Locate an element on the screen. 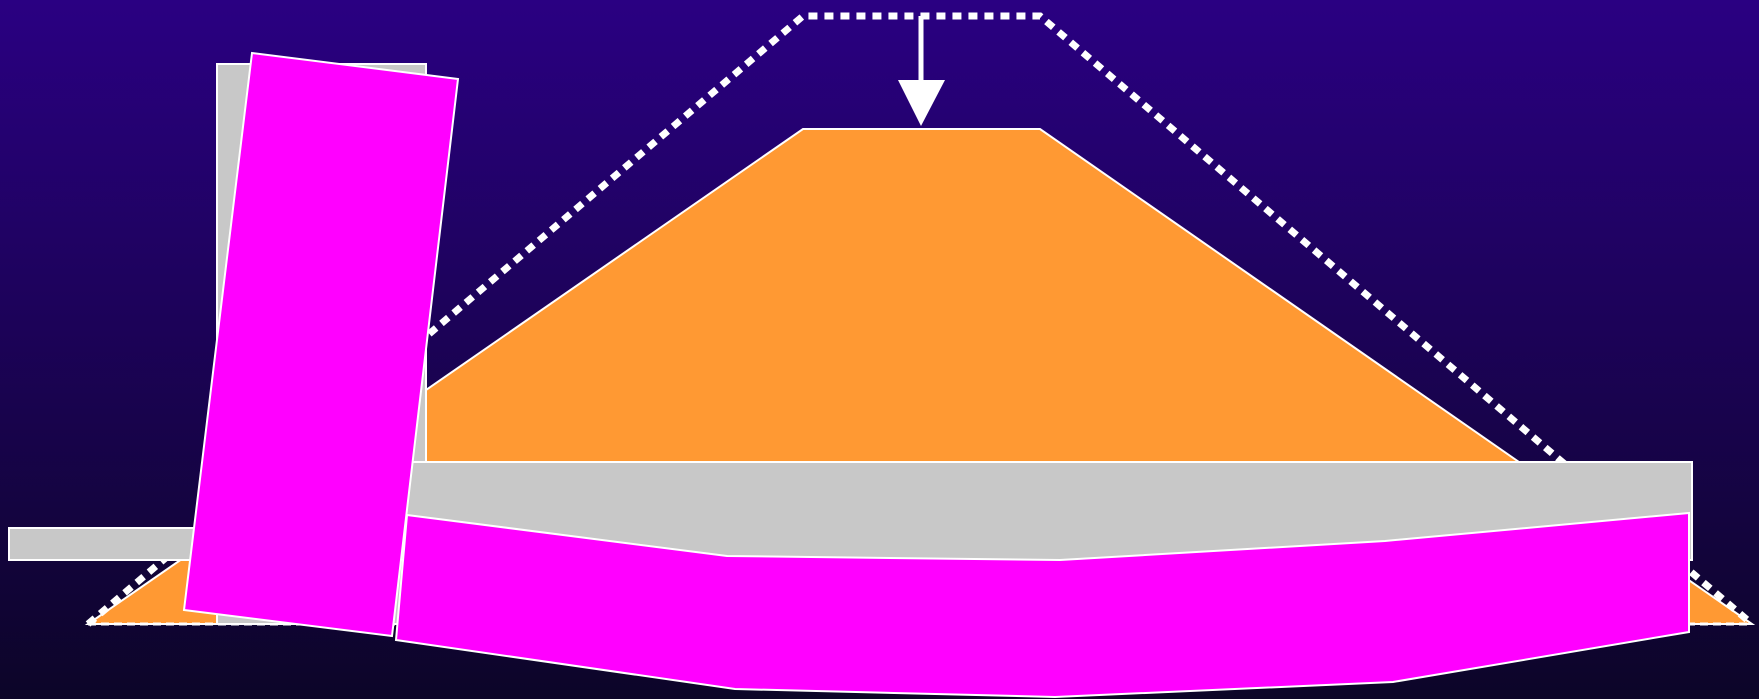  arrow-down-icon is located at coordinates (921, 71).